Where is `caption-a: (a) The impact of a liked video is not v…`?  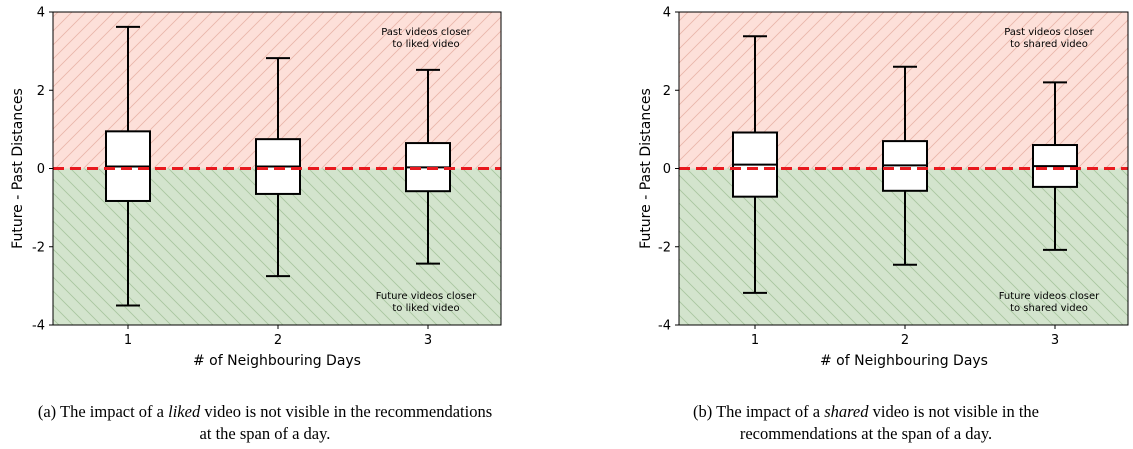
caption-a: (a) The impact of a liked video is not v… is located at coordinates (265, 423).